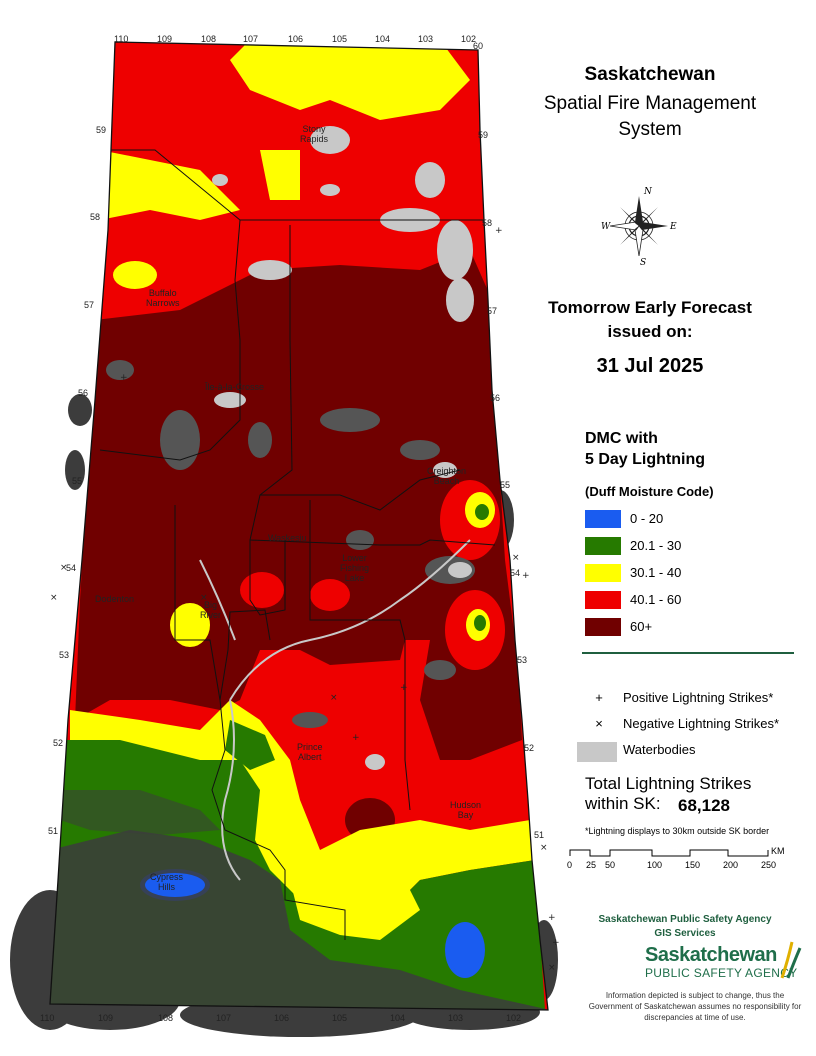 The height and width of the screenshot is (1056, 816). What do you see at coordinates (643, 262) in the screenshot?
I see `compass-s: S` at bounding box center [643, 262].